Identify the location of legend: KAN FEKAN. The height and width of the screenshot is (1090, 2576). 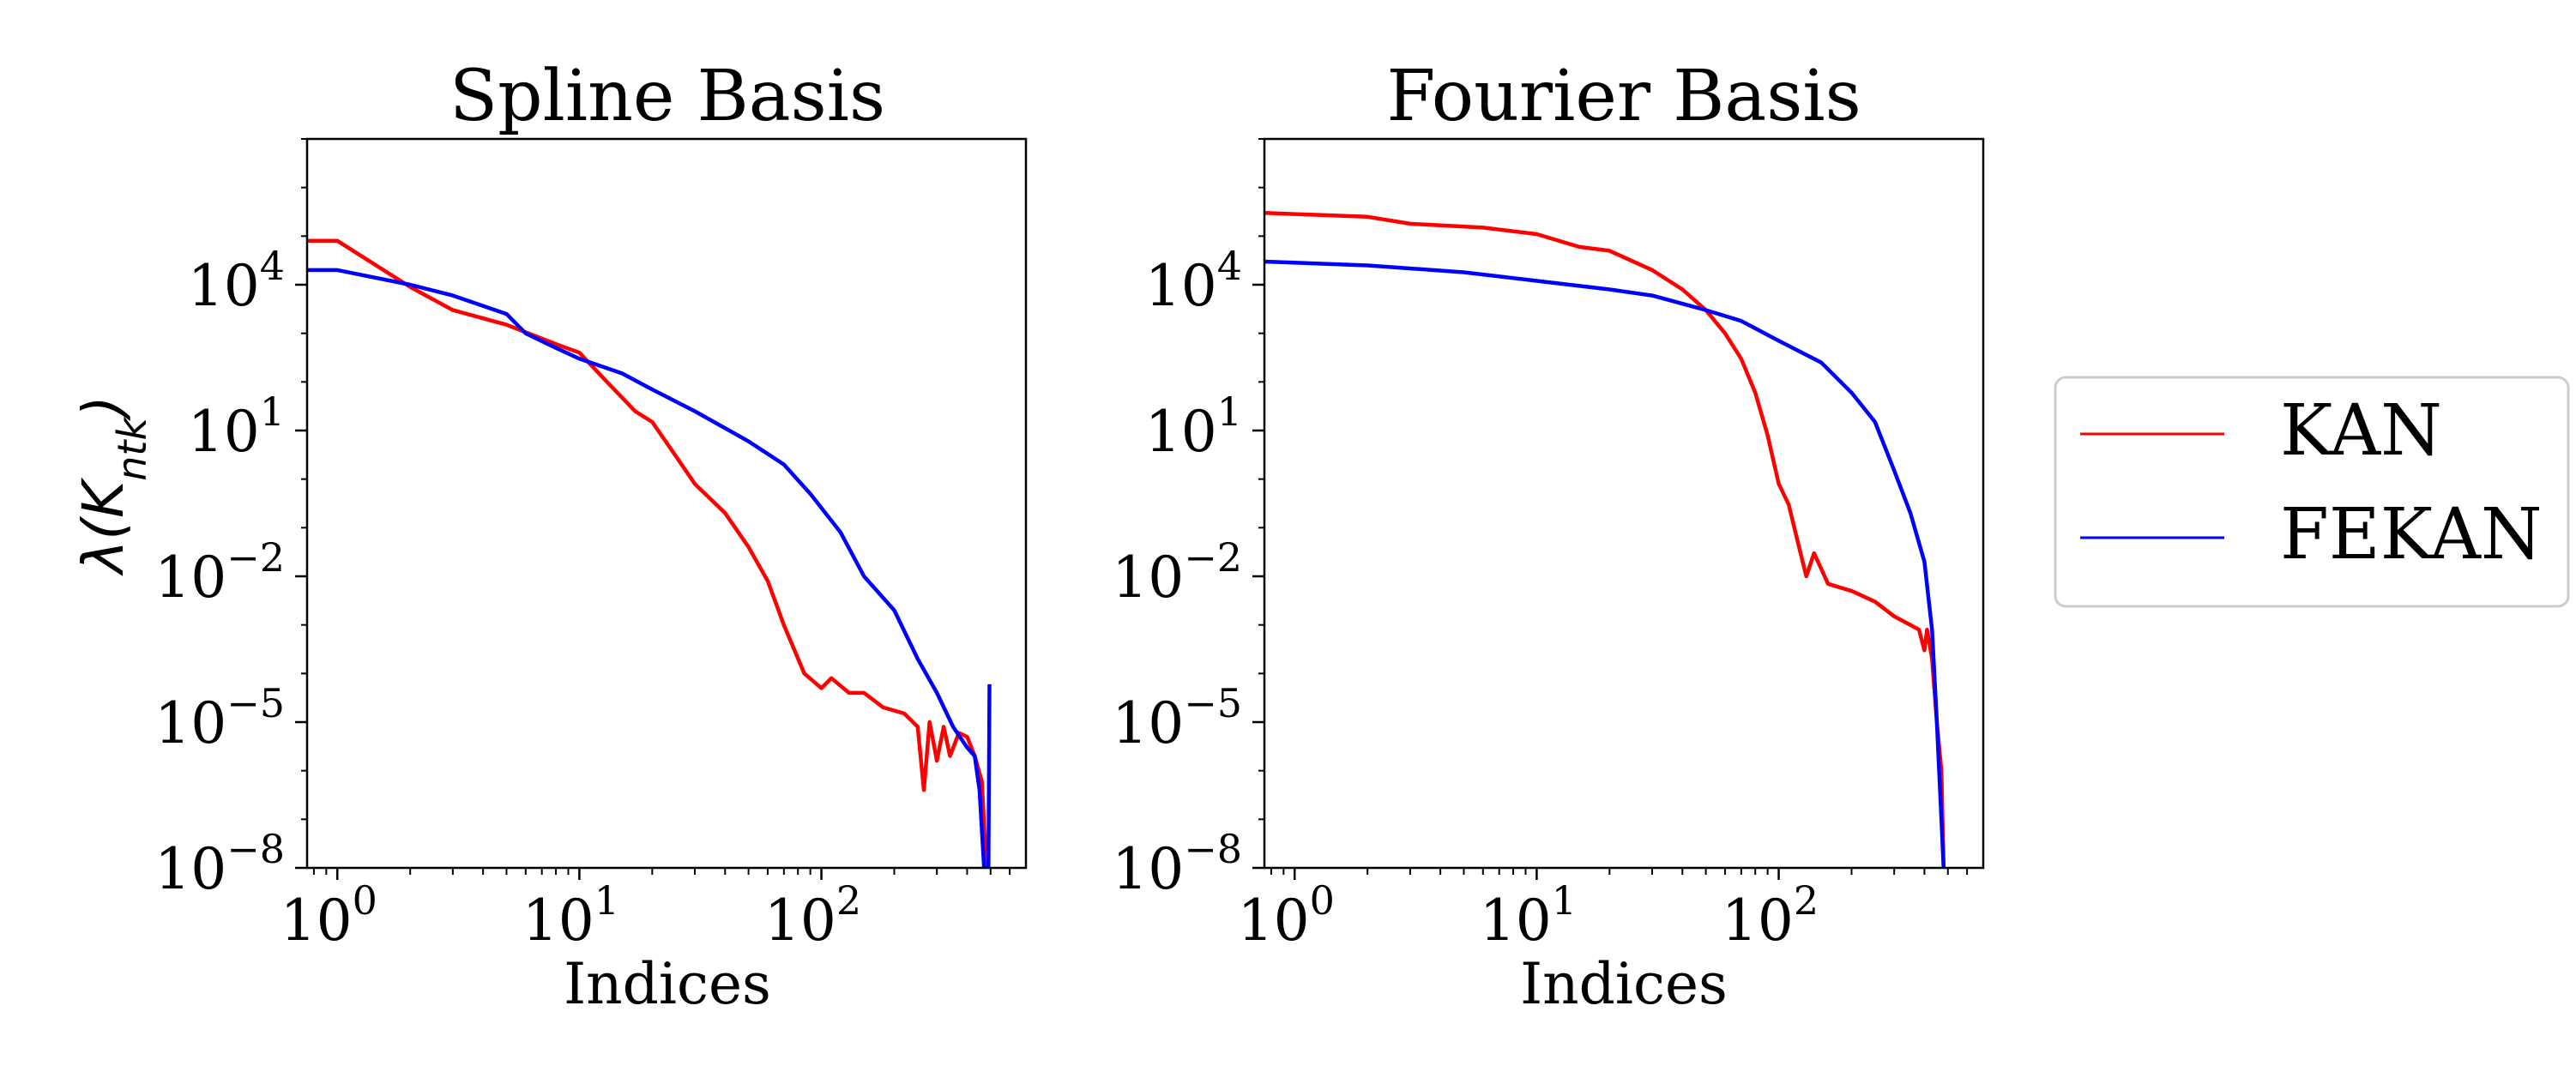
(2312, 492).